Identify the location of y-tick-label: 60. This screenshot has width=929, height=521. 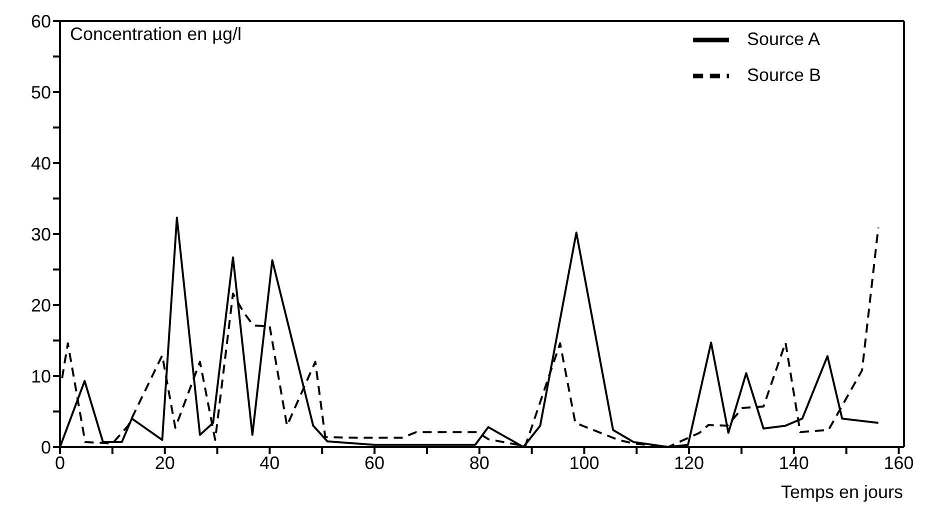
(40, 21).